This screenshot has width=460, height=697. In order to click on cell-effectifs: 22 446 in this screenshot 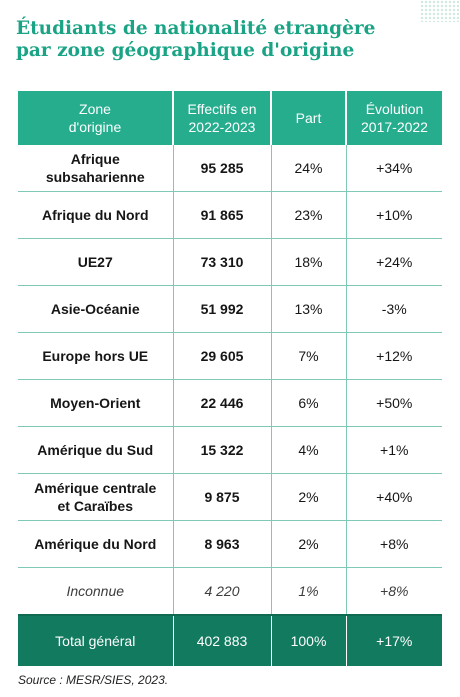, I will do `click(221, 403)`.